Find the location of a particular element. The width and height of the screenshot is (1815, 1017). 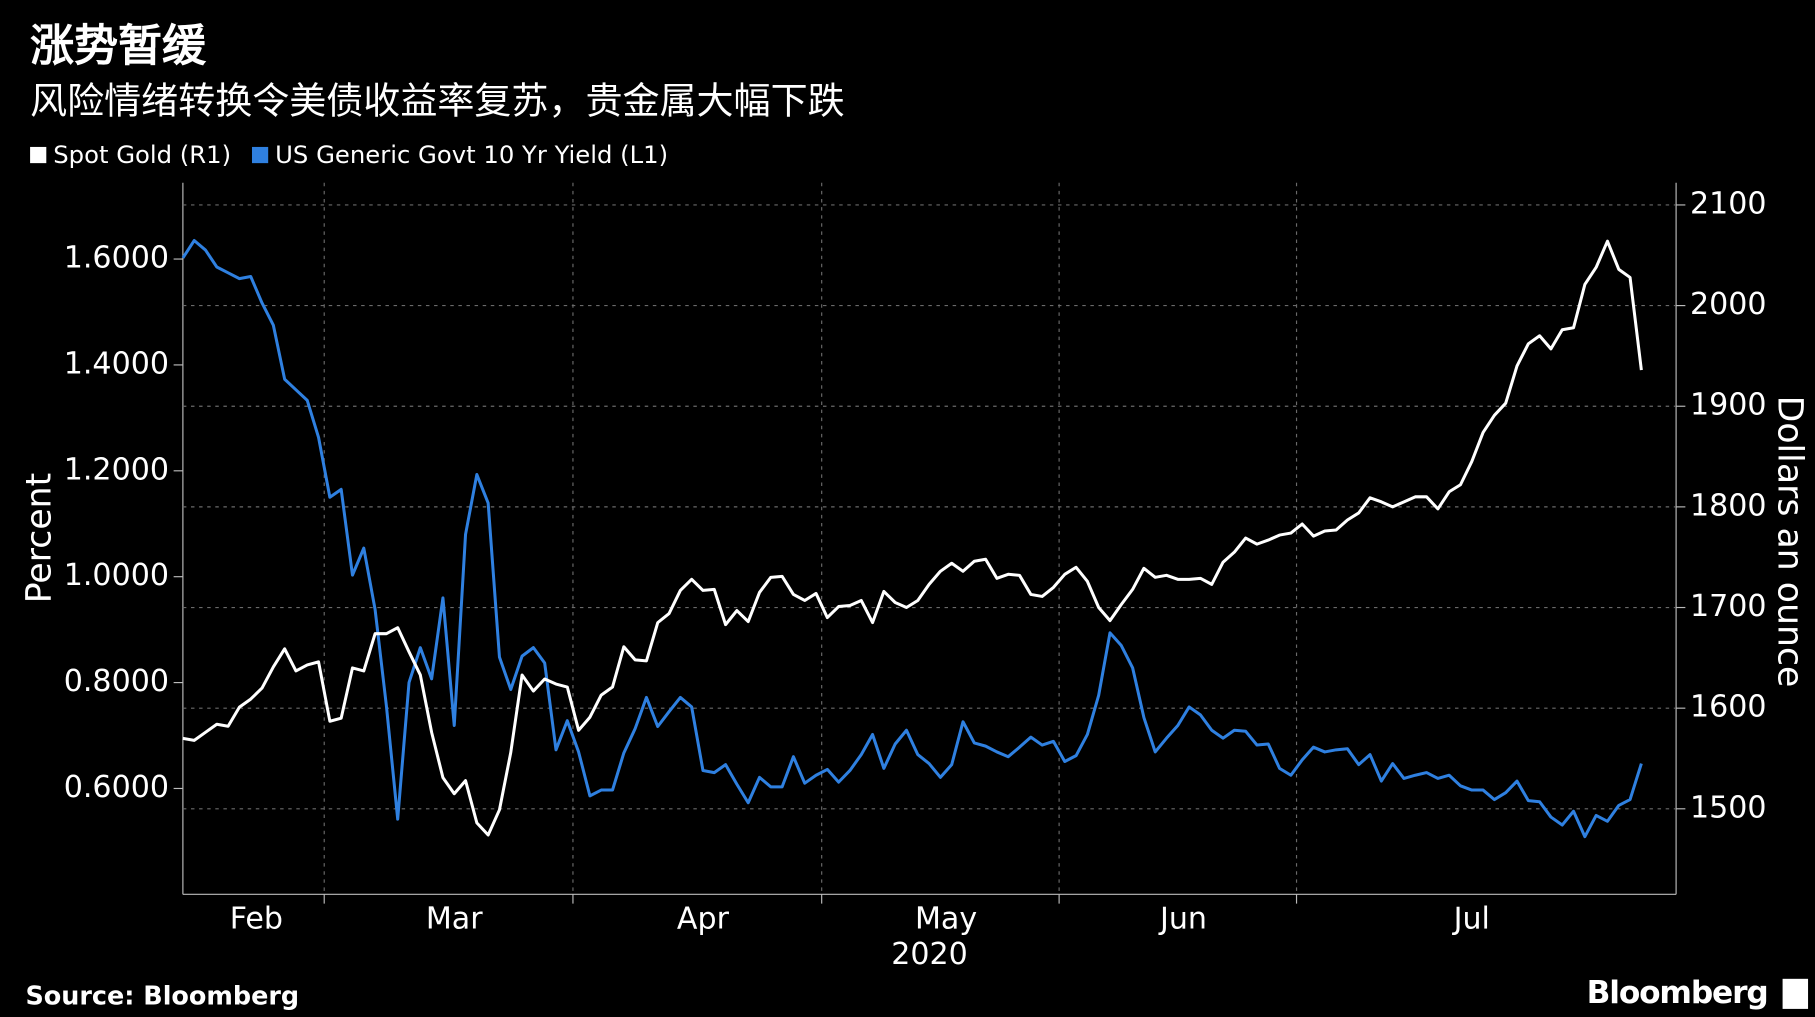

x-tick-label: Mar is located at coordinates (454, 918).